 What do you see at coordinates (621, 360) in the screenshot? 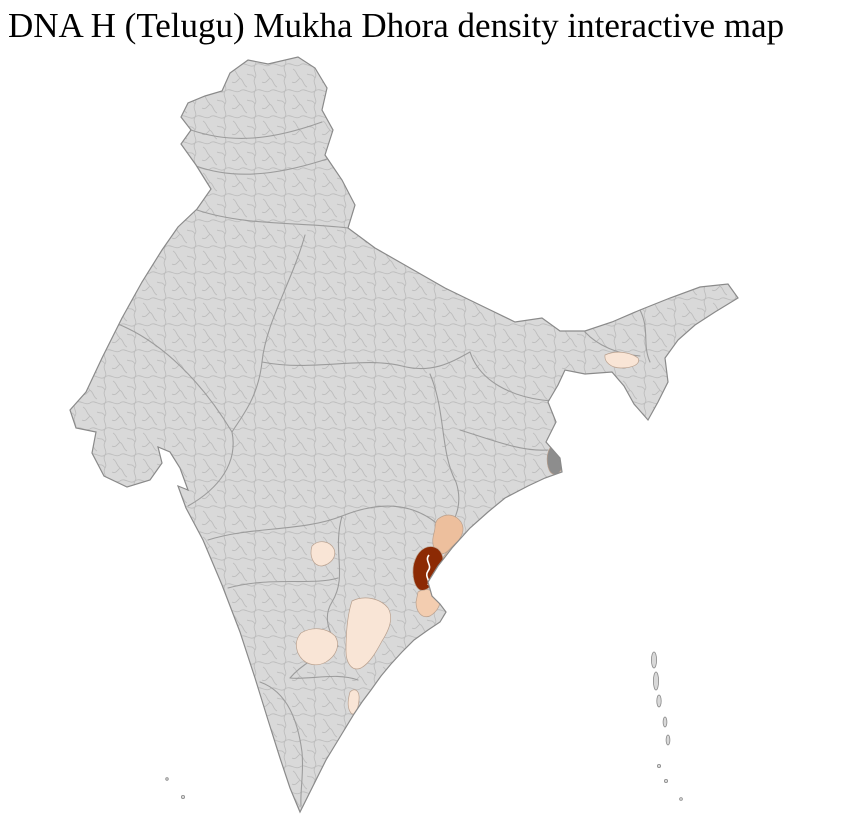
I see `district-region-low-assam-area` at bounding box center [621, 360].